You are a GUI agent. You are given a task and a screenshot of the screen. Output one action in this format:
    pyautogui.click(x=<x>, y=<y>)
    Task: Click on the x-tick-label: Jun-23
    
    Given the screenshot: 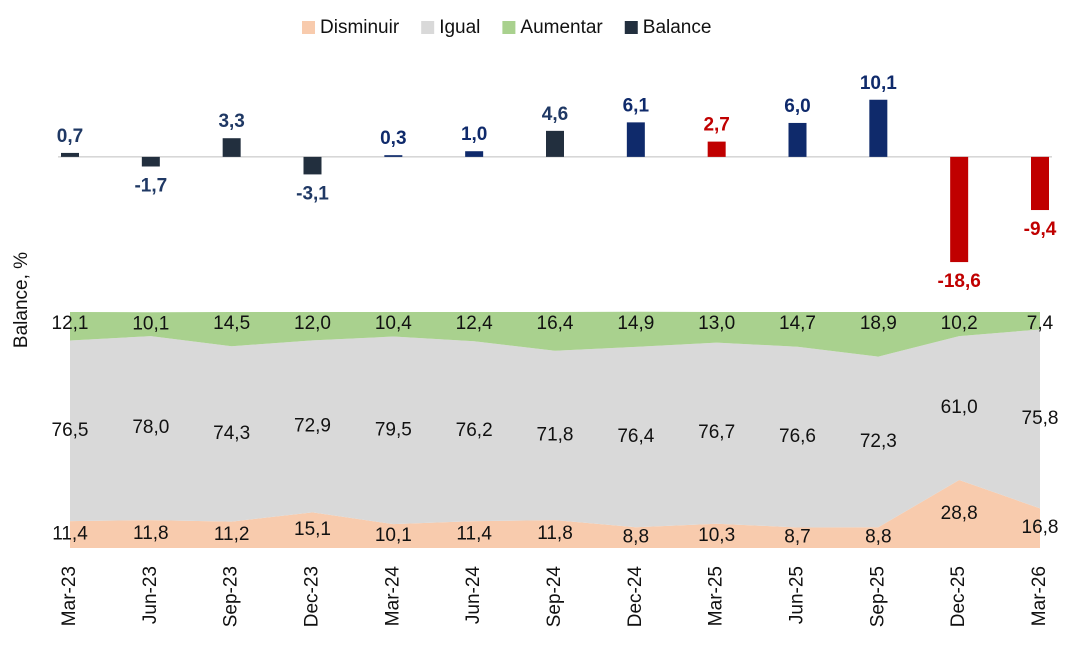 What is the action you would take?
    pyautogui.click(x=150, y=595)
    